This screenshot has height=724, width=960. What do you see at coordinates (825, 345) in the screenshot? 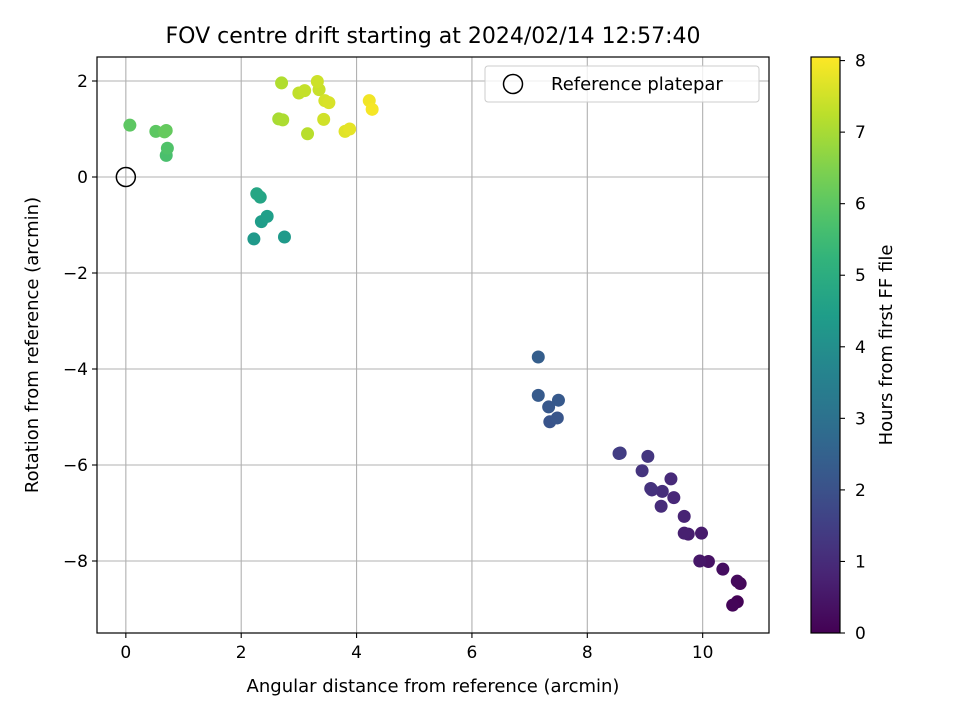
I see `colorbar-gradient` at bounding box center [825, 345].